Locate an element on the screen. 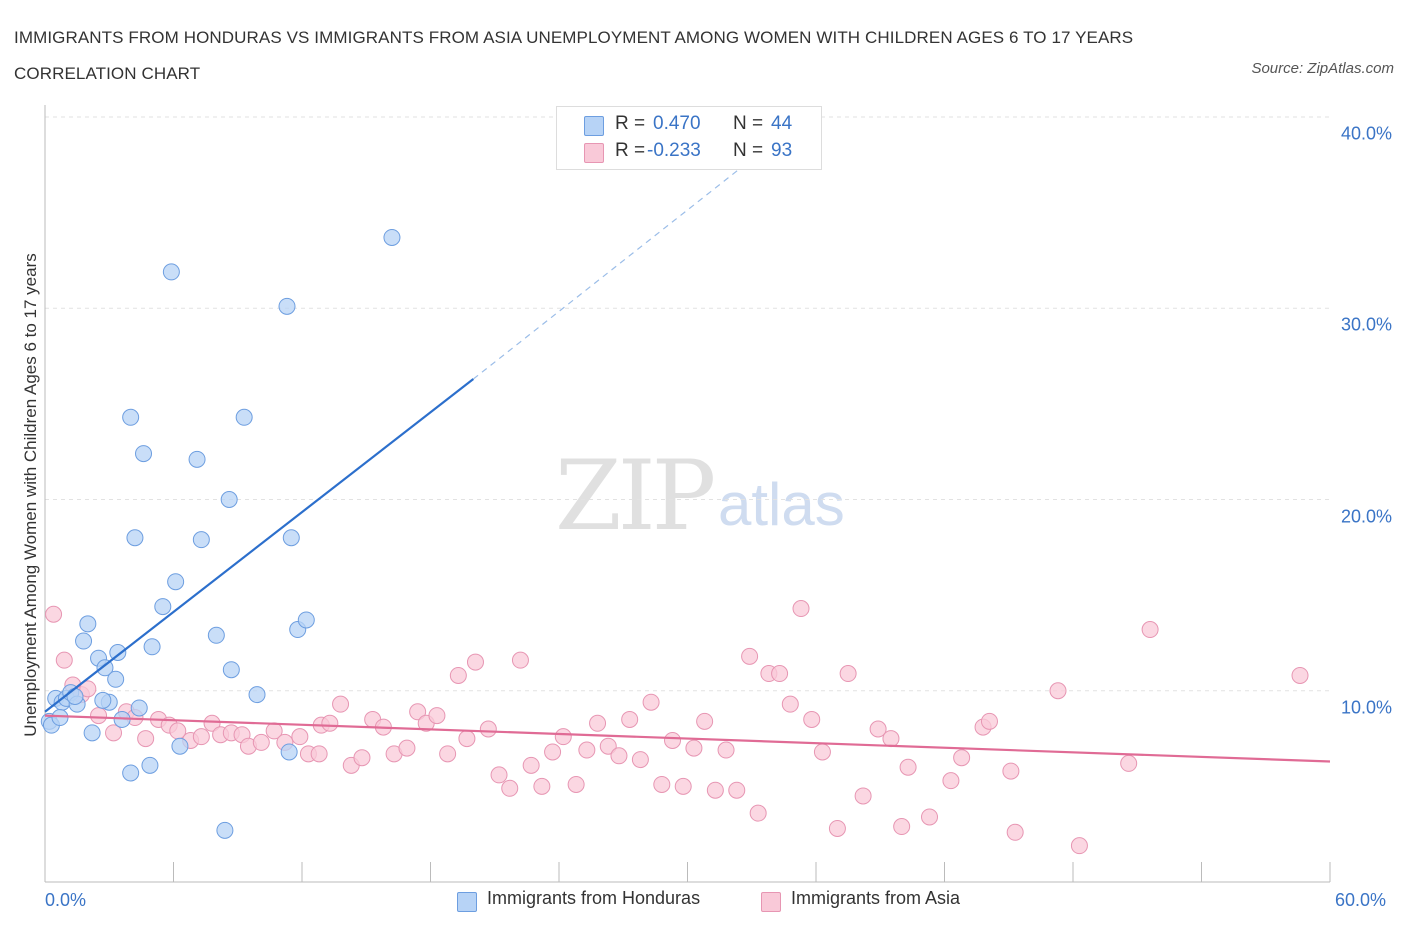 The image size is (1406, 930). x-tick-label-min: 0.0% is located at coordinates (66, 900).